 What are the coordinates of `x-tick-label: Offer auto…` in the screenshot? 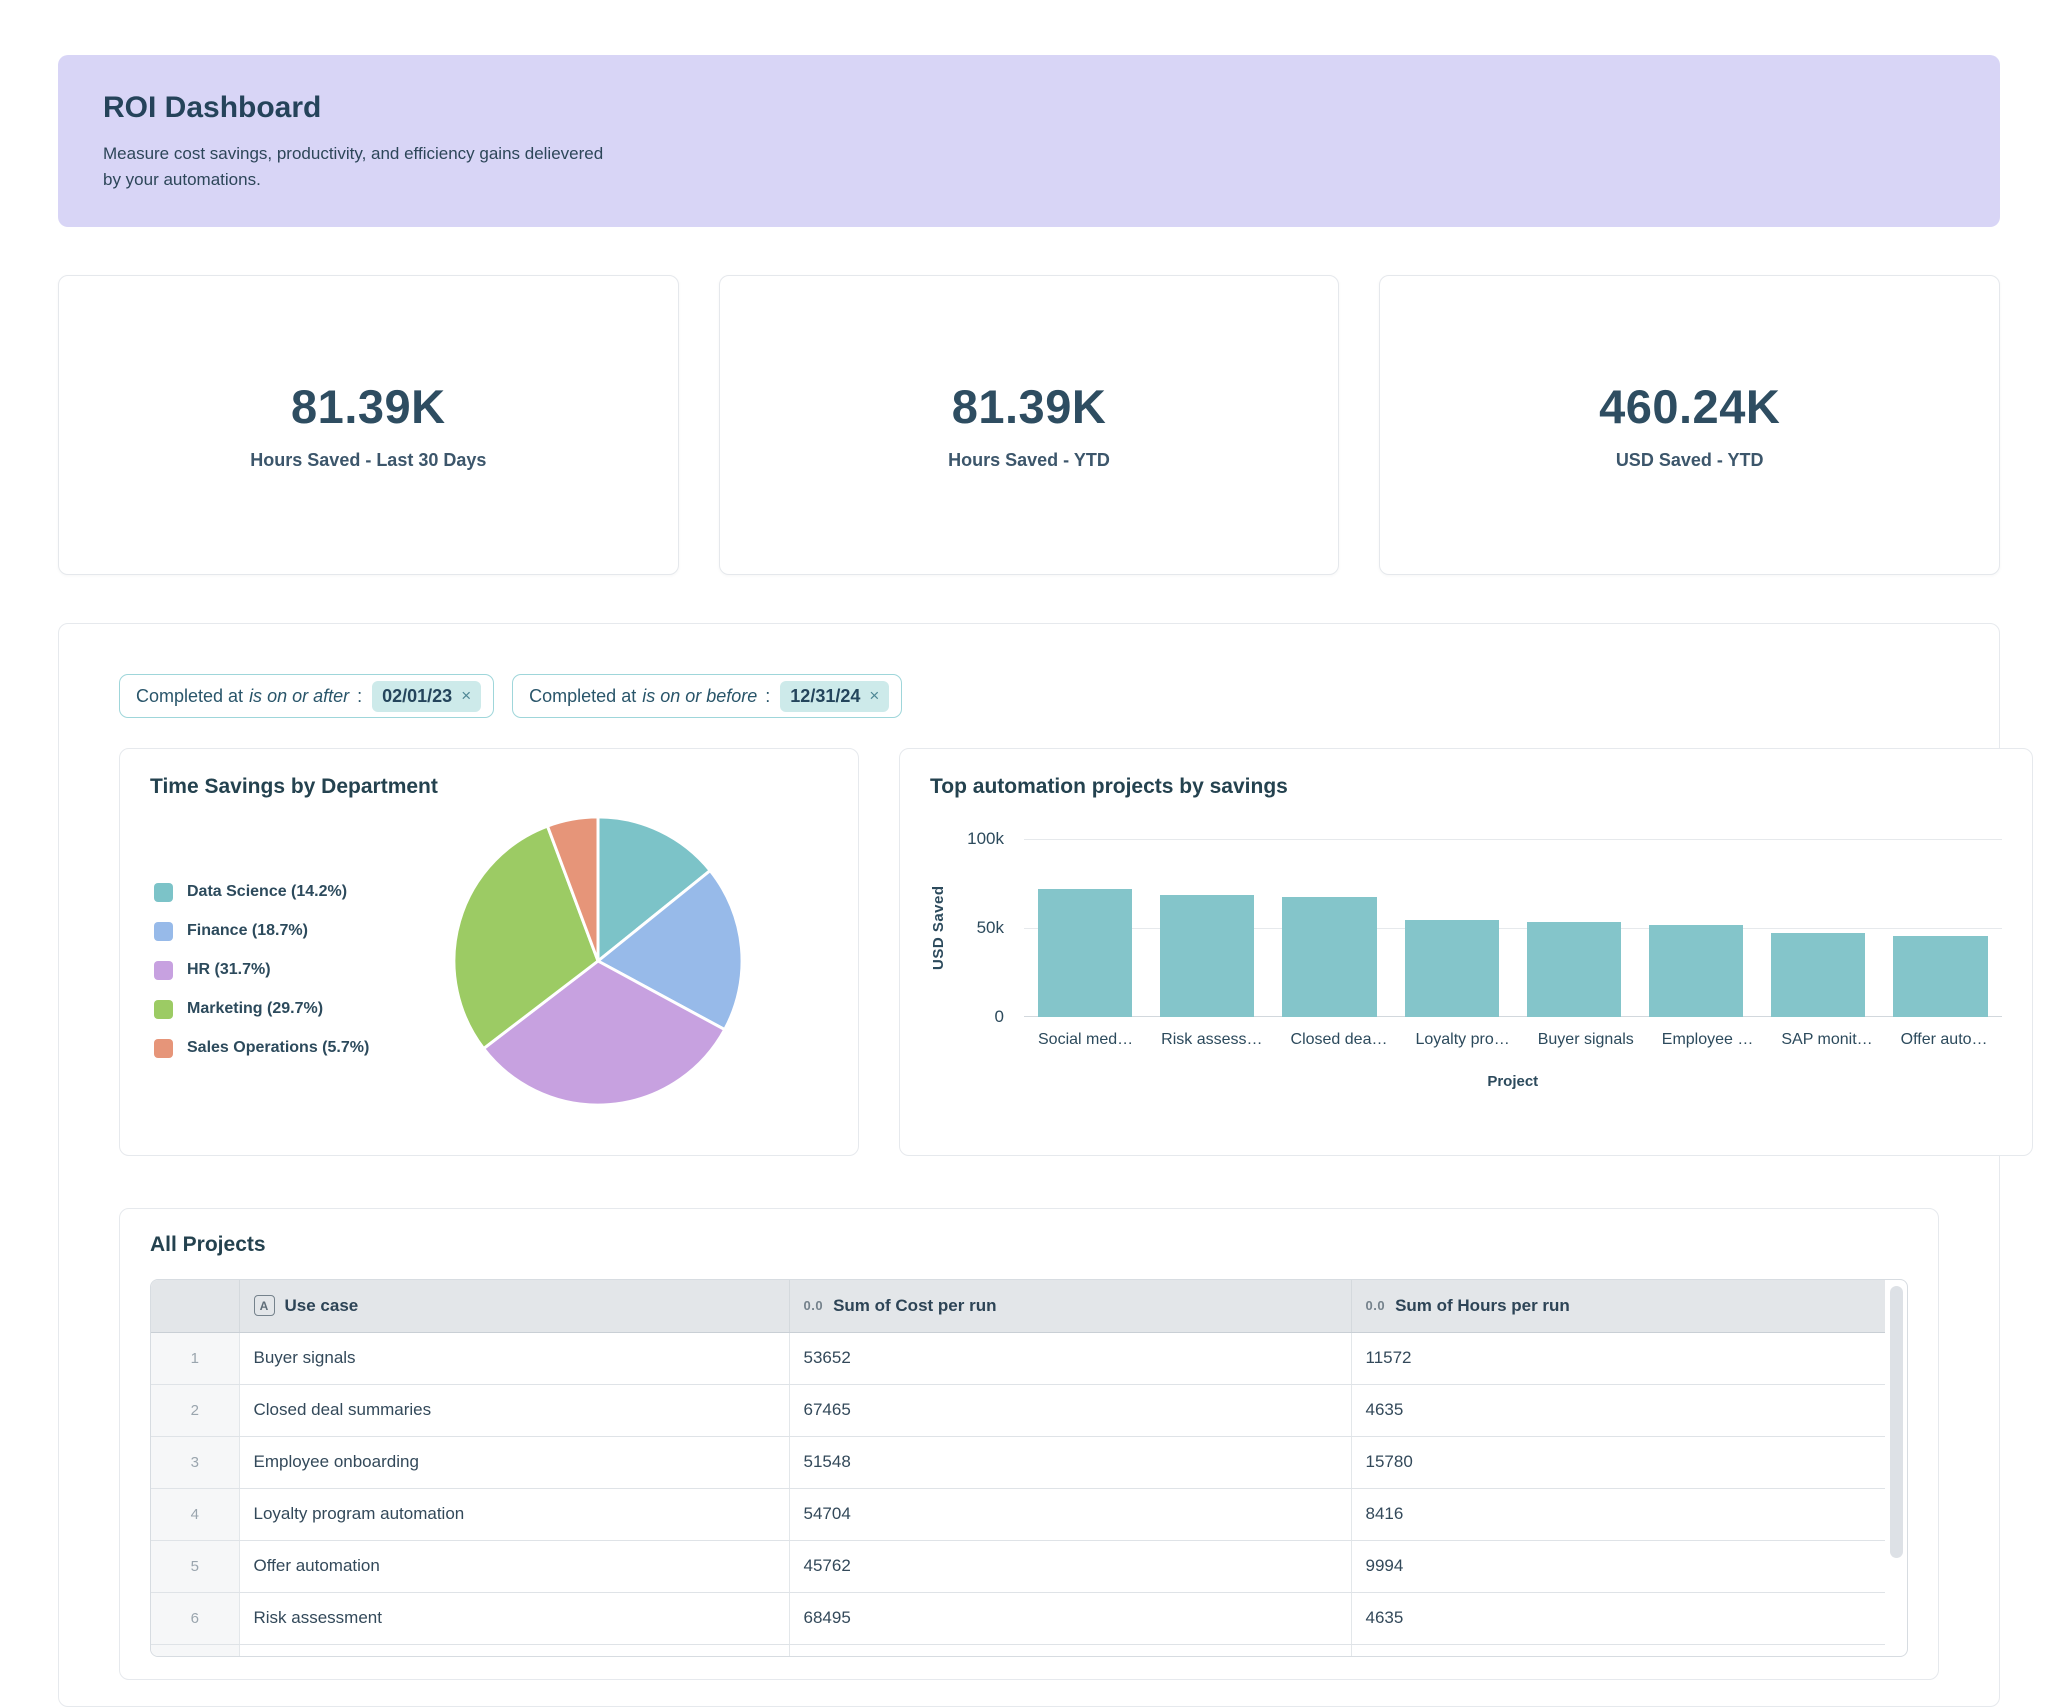 It's located at (1944, 1039).